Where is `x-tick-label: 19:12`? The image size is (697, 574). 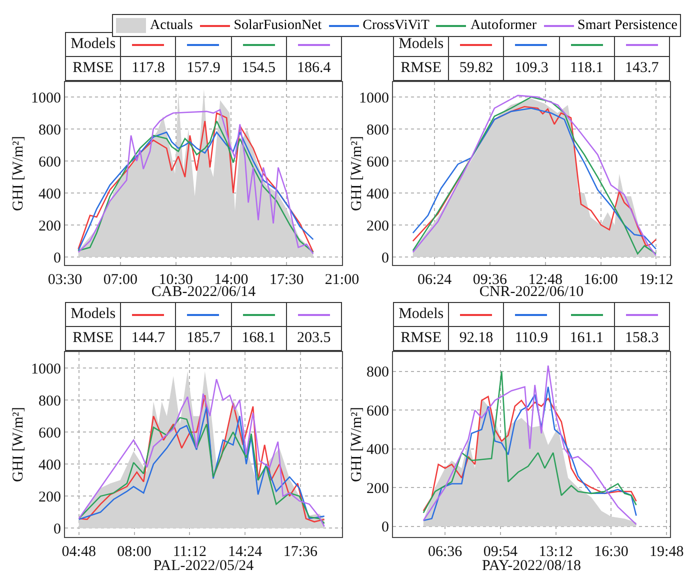 x-tick-label: 19:12 is located at coordinates (656, 280).